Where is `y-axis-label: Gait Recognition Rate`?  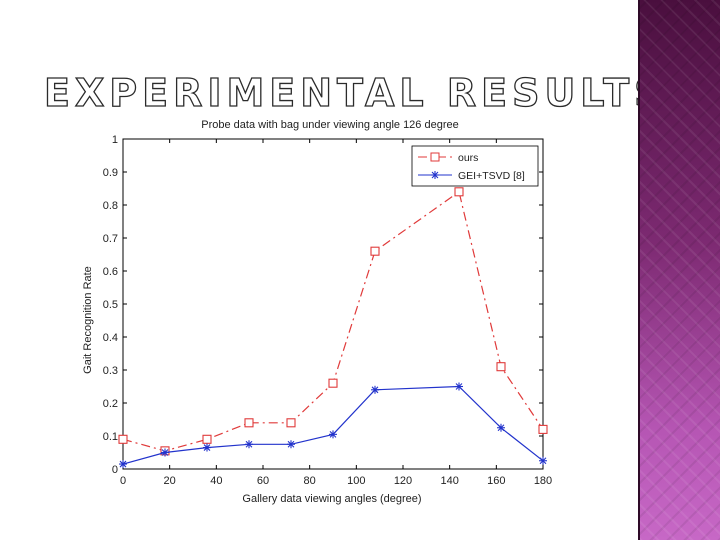 y-axis-label: Gait Recognition Rate is located at coordinates (88, 320).